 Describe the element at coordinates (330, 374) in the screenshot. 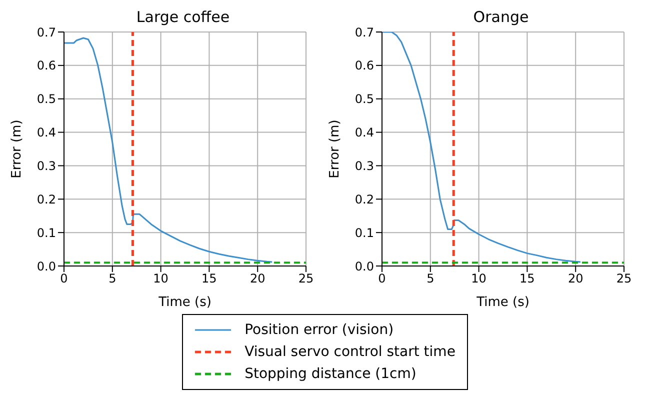

I see `legend-label: Stopping distance (1cm)` at that location.